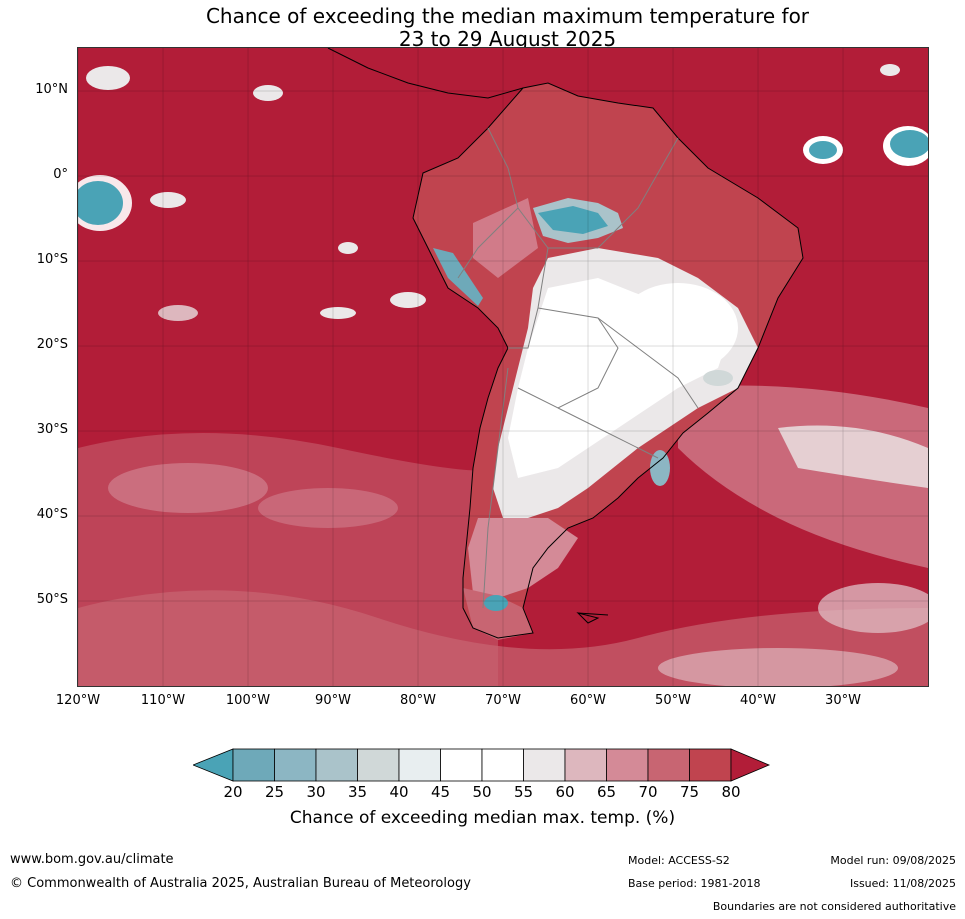 This screenshot has width=965, height=919. Describe the element at coordinates (750, 765) in the screenshot. I see `colorbar-extend-high` at that location.